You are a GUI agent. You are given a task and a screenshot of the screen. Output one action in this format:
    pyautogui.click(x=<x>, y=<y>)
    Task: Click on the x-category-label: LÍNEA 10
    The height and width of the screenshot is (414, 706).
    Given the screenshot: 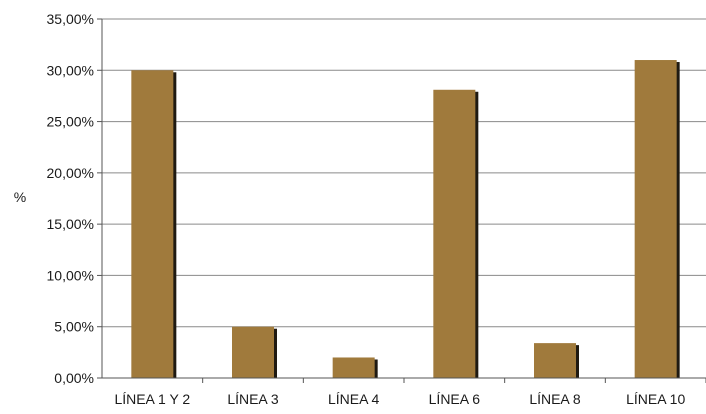 What is the action you would take?
    pyautogui.click(x=655, y=399)
    